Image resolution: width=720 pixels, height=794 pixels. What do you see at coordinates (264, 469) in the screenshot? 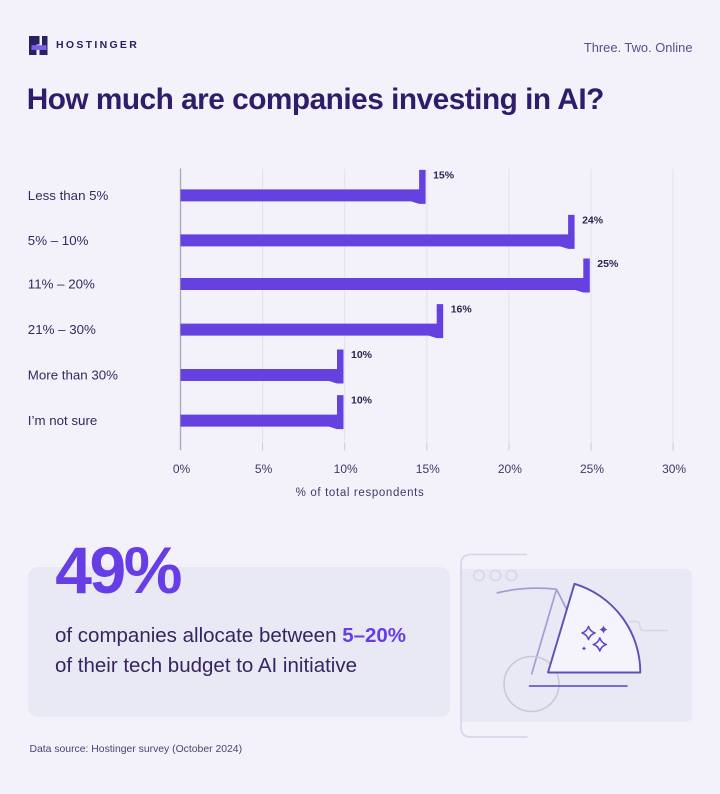
I see `svg-text: 5%` at bounding box center [264, 469].